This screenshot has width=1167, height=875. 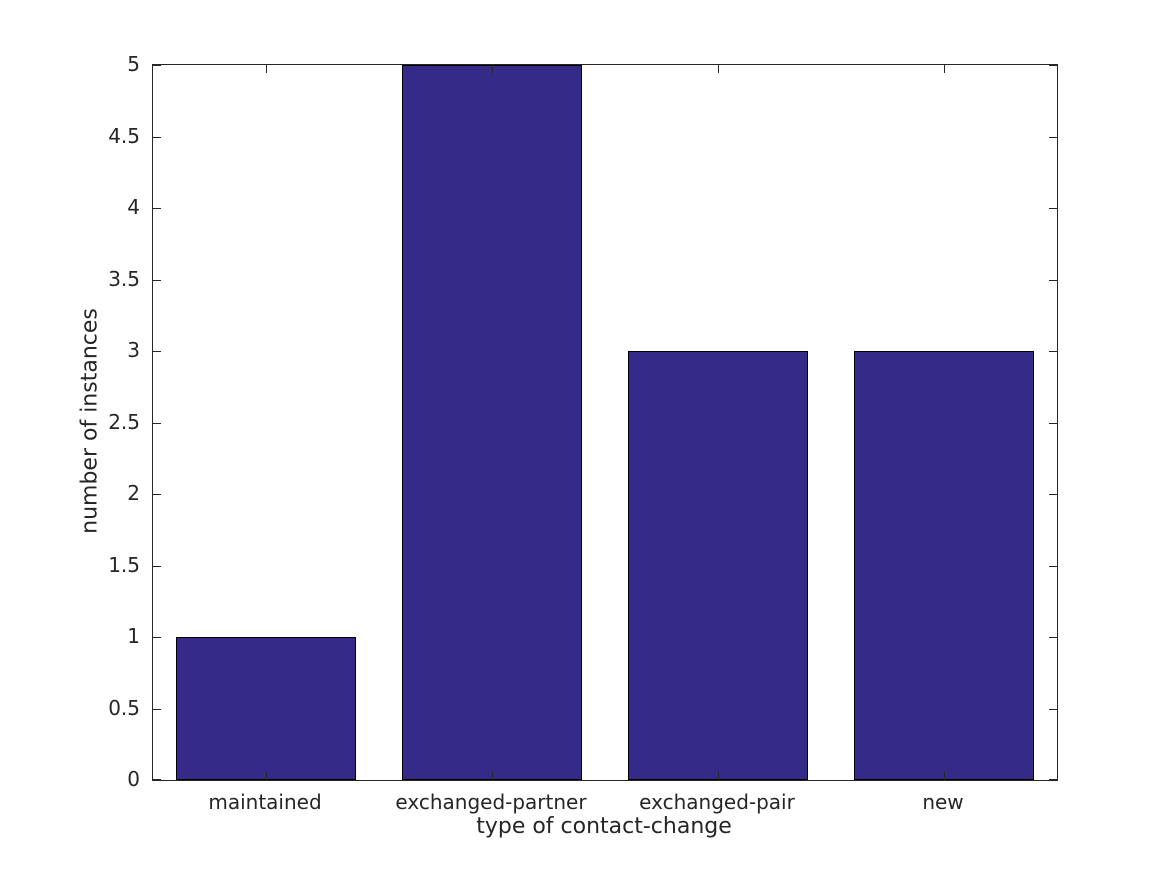 I want to click on y-tick-label: 3.5, so click(x=124, y=279).